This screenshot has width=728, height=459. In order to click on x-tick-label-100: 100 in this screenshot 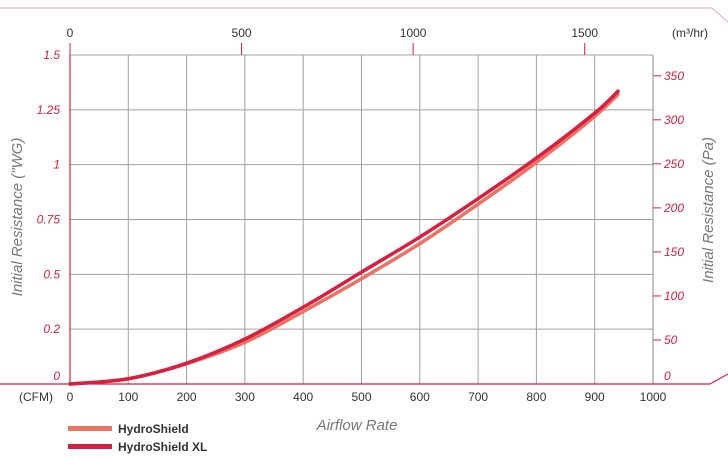, I will do `click(128, 397)`.